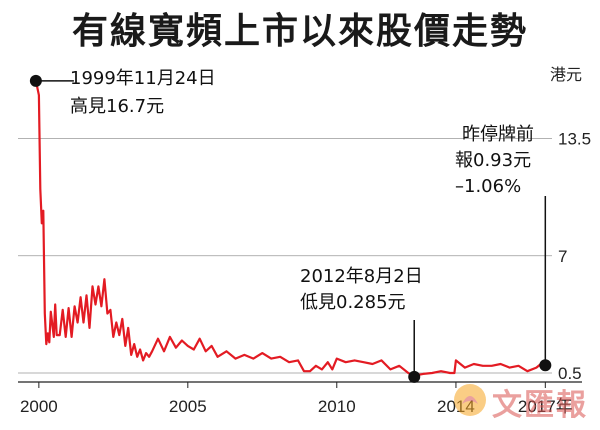 The height and width of the screenshot is (430, 600). Describe the element at coordinates (498, 134) in the screenshot. I see `suspend-annotation-title: 昨停牌前` at that location.